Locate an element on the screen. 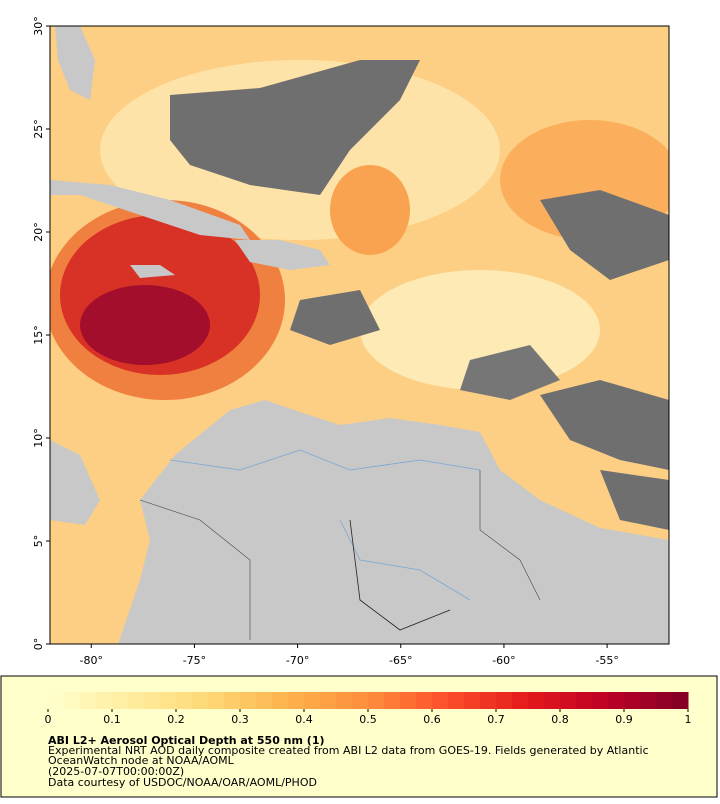 The width and height of the screenshot is (720, 804). colorbar-tick-label: 0.4 is located at coordinates (304, 719).